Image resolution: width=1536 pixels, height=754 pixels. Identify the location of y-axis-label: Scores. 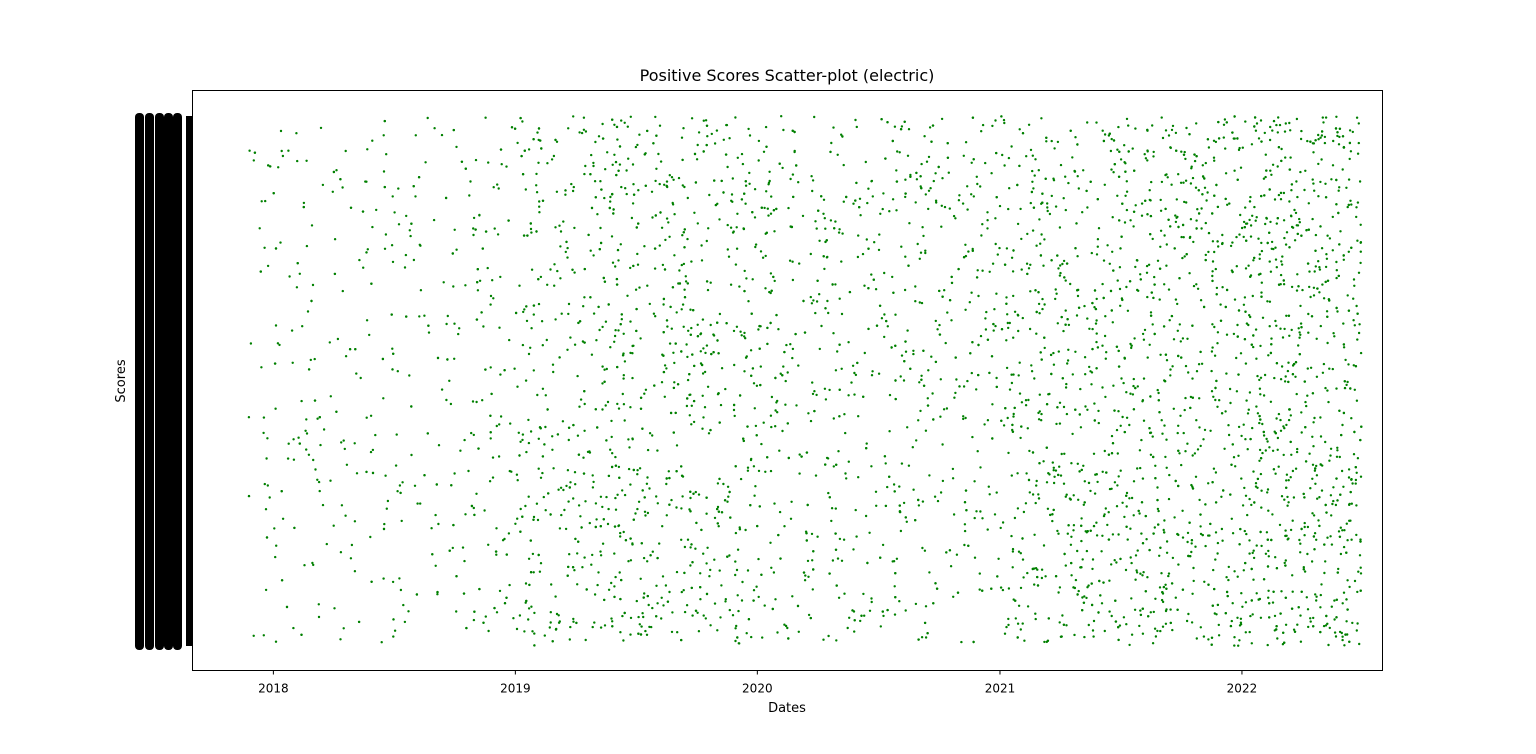
(121, 380).